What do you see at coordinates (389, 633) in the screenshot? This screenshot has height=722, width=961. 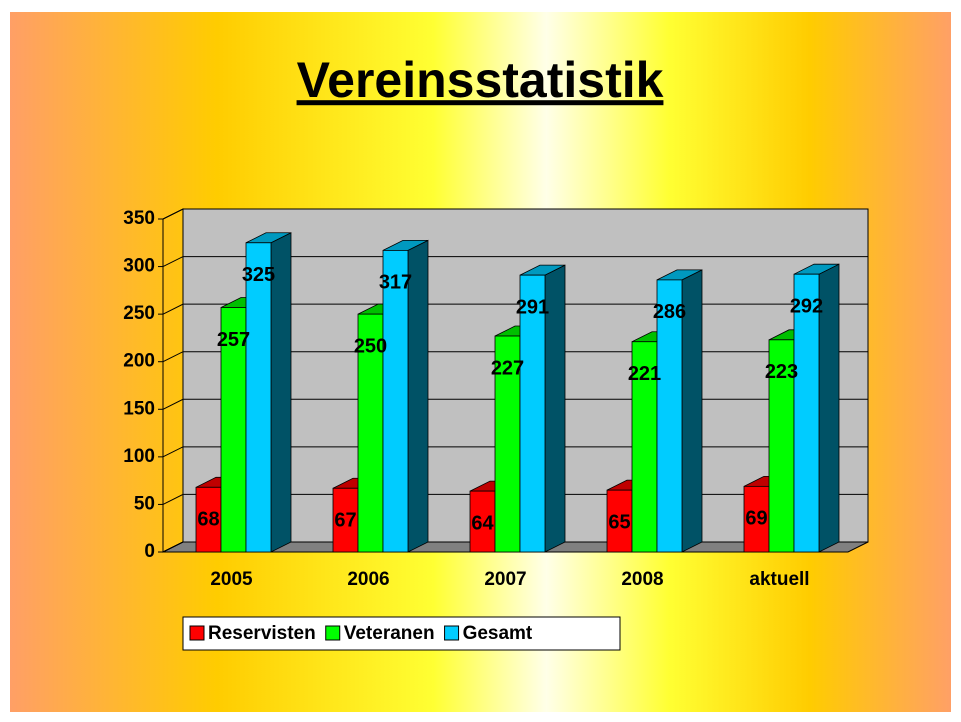 I see `legend-label: Veteranen` at bounding box center [389, 633].